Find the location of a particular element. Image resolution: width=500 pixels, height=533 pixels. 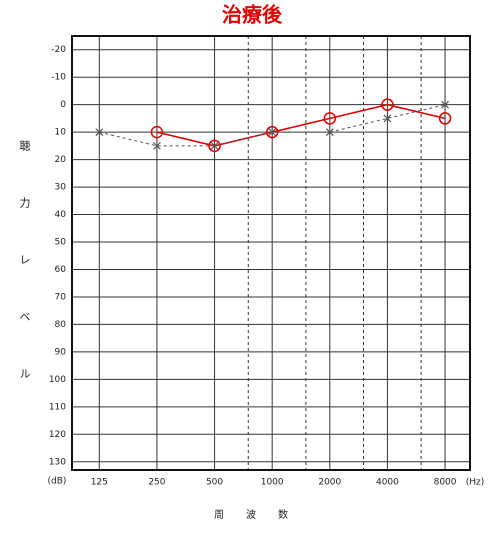

x-tick-label: 500 is located at coordinates (214, 483).